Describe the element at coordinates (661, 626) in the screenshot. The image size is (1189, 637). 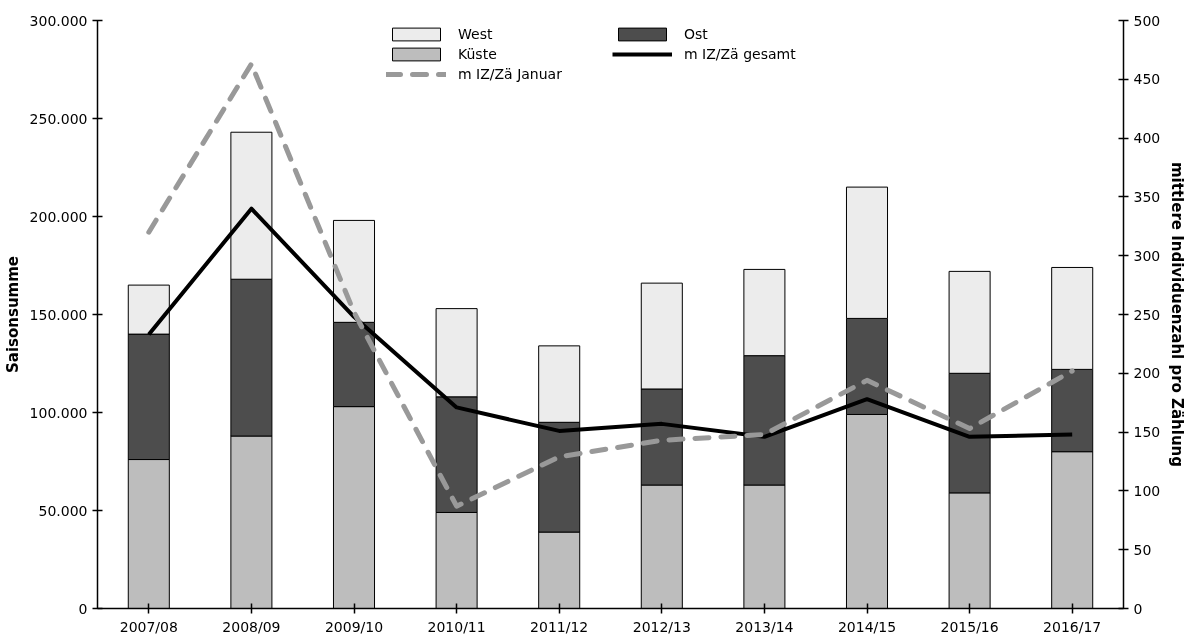
I see `x-tick-label: 2012/13` at that location.